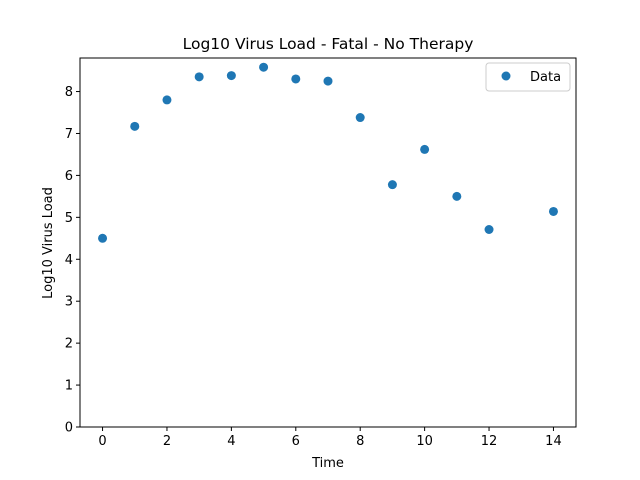 This screenshot has width=640, height=480. What do you see at coordinates (545, 77) in the screenshot?
I see `legend-label-data: Data` at bounding box center [545, 77].